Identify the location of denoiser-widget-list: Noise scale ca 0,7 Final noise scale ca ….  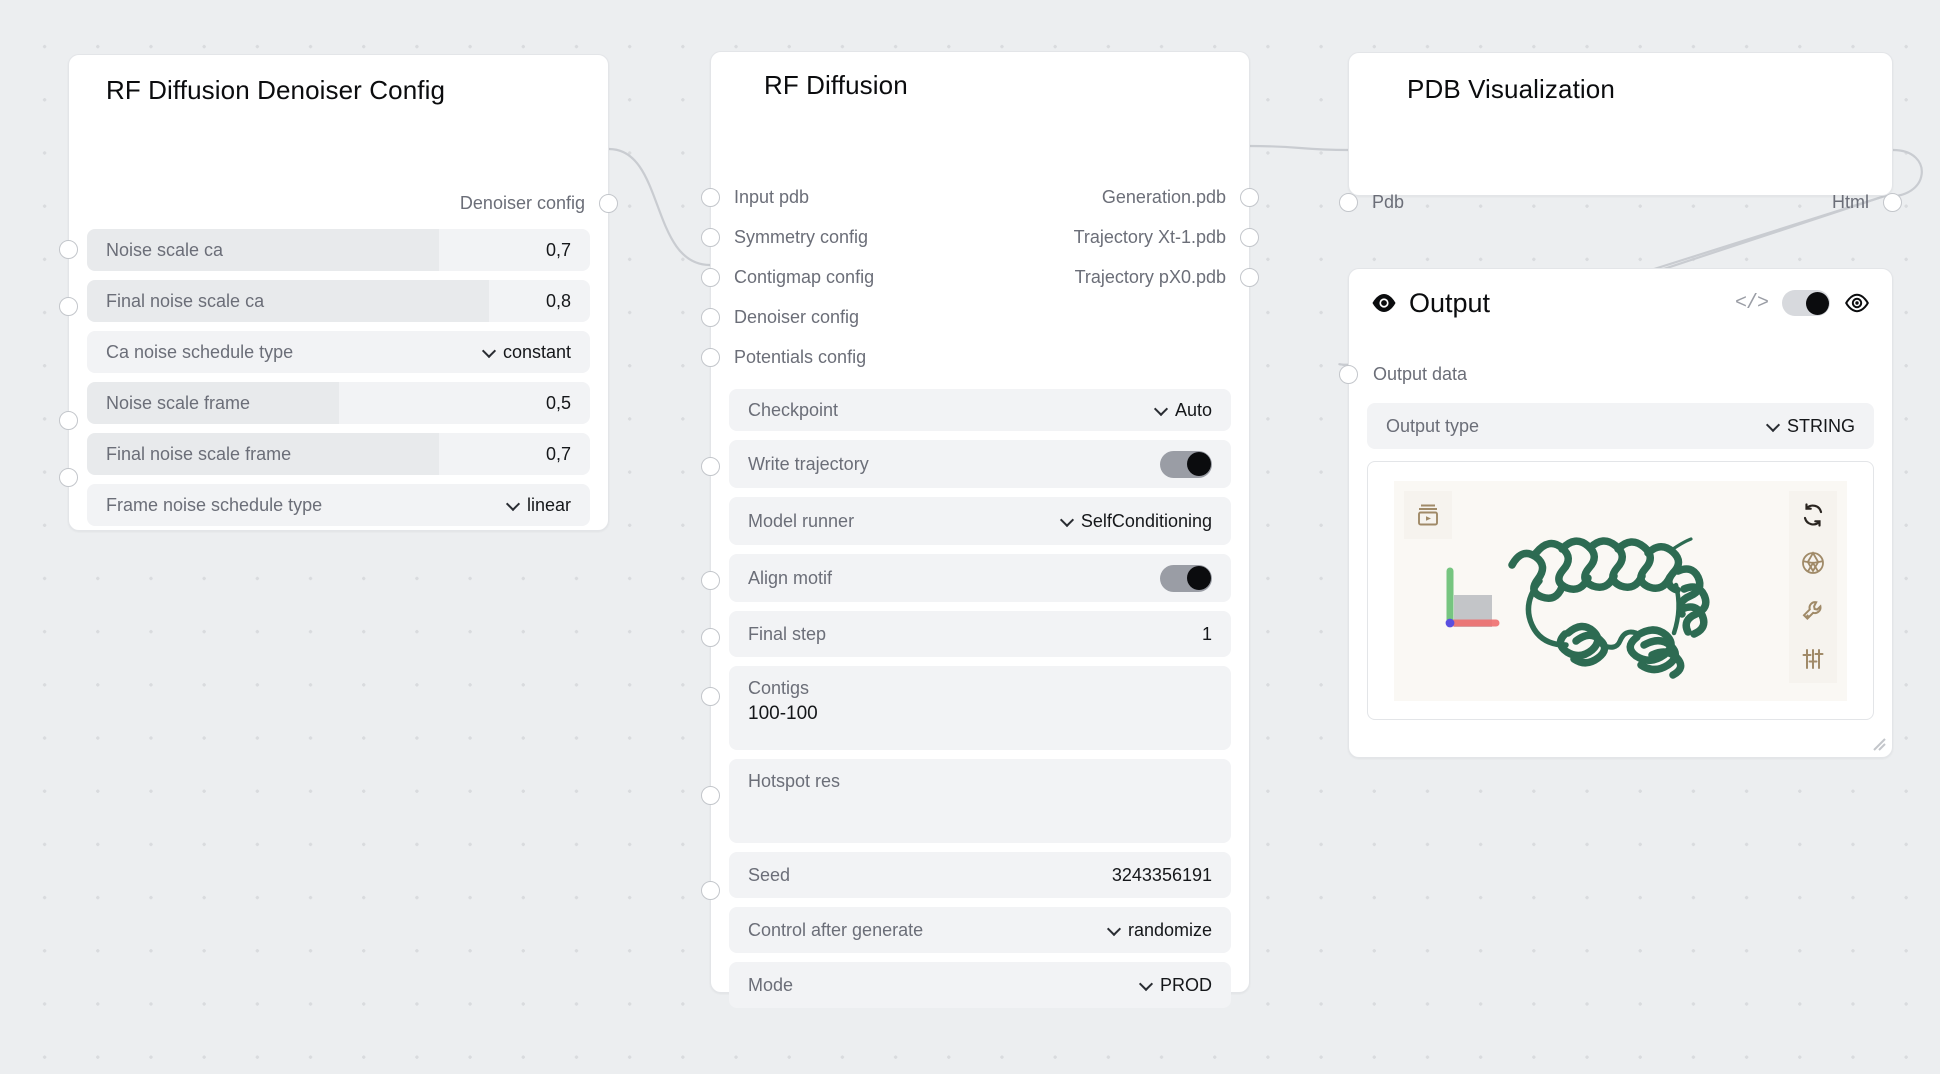
(338, 382).